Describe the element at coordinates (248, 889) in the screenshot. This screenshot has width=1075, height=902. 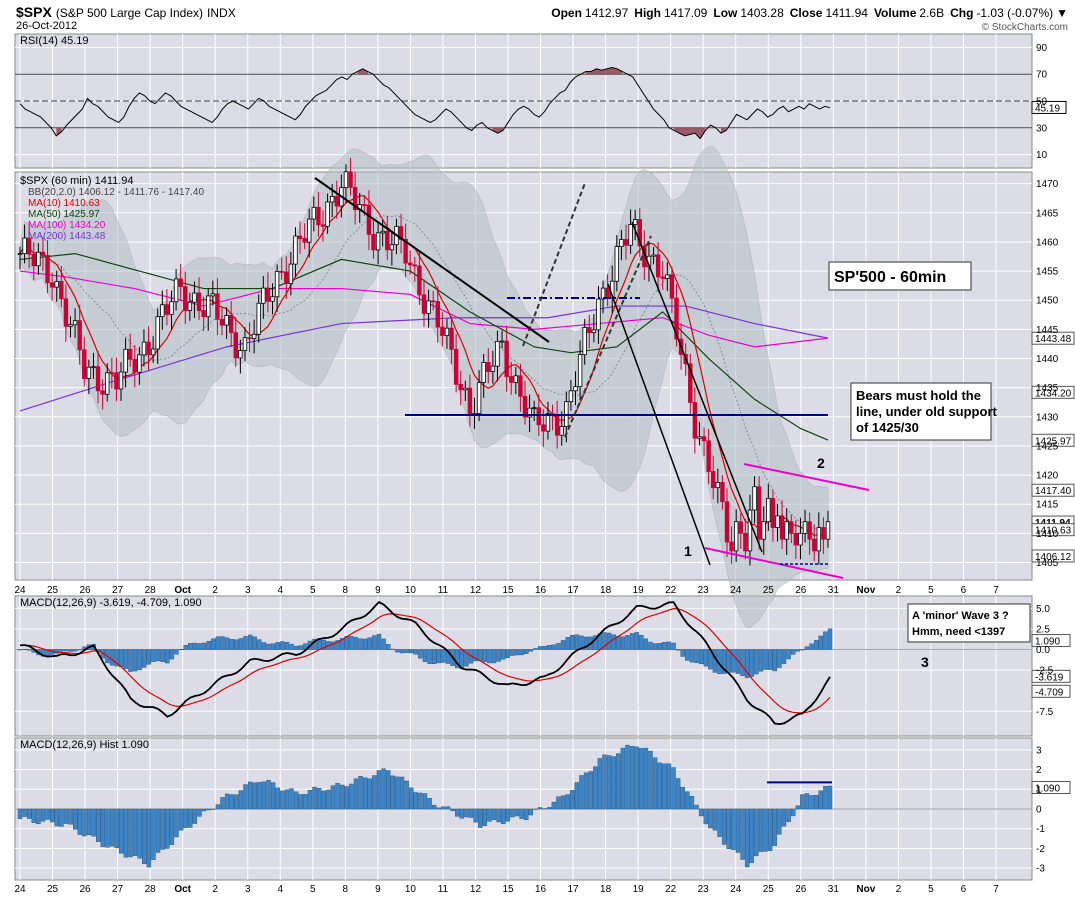
I see `x-tick-label: 3` at that location.